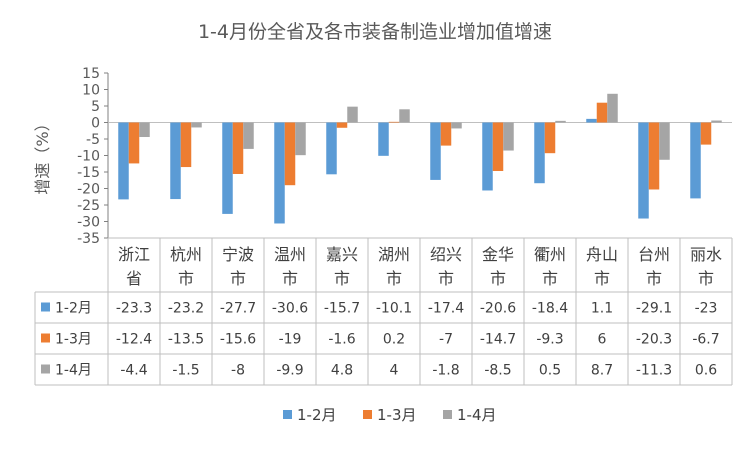  What do you see at coordinates (375, 32) in the screenshot?
I see `chart-title: 1-4月份全省及各市装备制造业增加值增速` at bounding box center [375, 32].